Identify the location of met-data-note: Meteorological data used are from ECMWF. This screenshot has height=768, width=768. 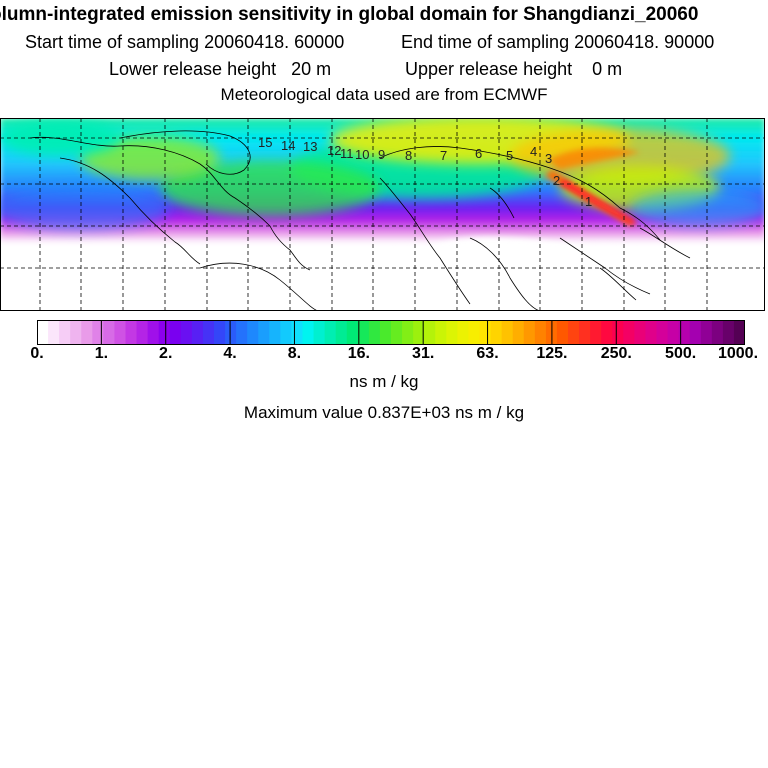
(384, 94).